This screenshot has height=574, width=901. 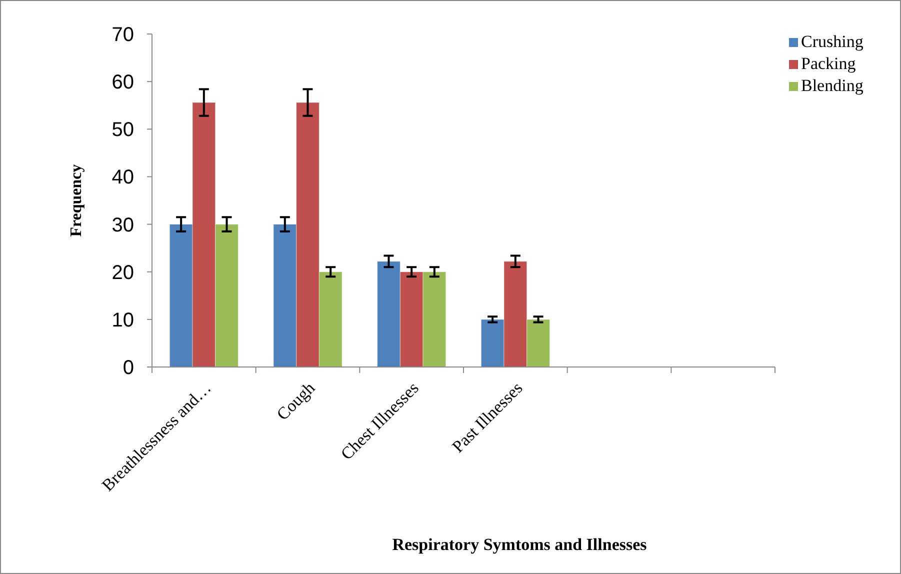 I want to click on y-tick-label: 40, so click(x=123, y=177).